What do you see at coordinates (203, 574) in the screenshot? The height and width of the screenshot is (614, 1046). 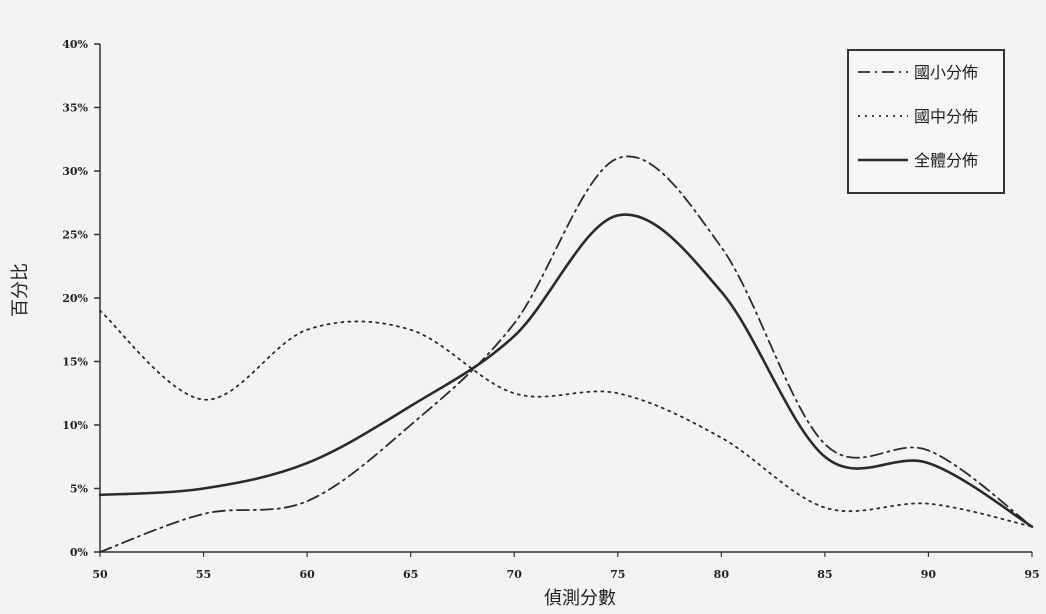 I see `x-tick-label: 55` at bounding box center [203, 574].